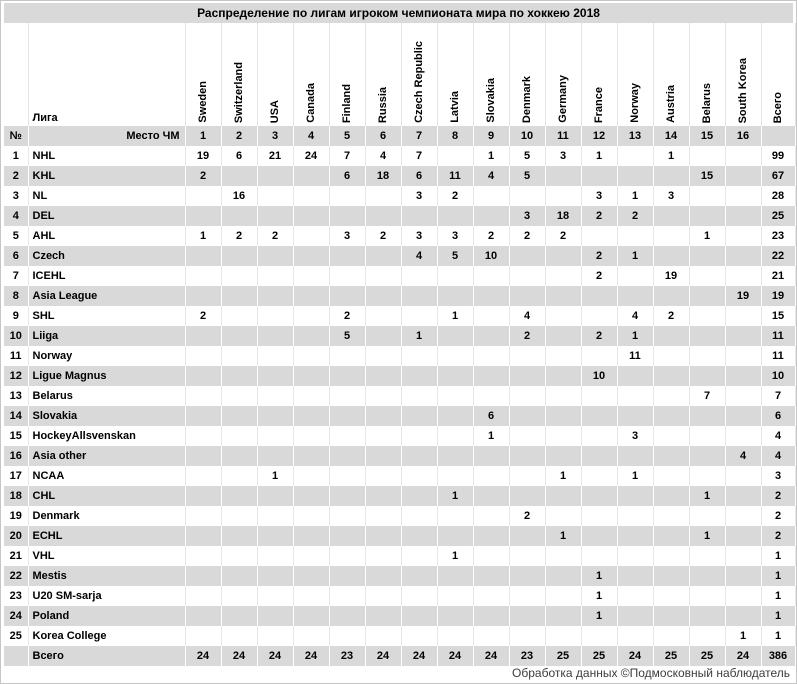 The height and width of the screenshot is (684, 797). Describe the element at coordinates (239, 136) in the screenshot. I see `place-cell: 2` at that location.